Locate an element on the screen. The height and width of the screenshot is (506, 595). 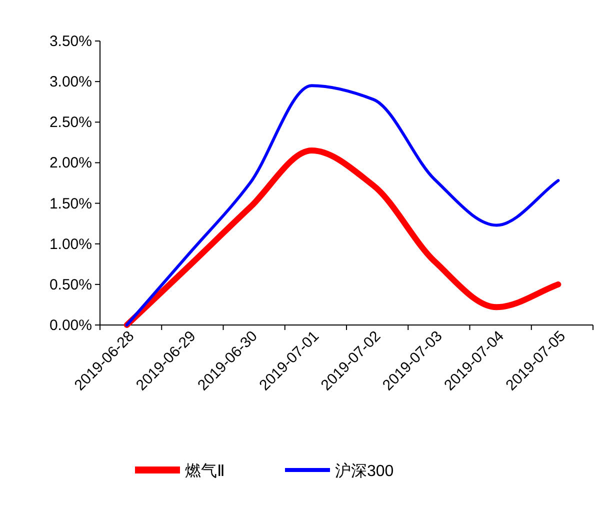
legend-label: 沪深300 is located at coordinates (364, 471).